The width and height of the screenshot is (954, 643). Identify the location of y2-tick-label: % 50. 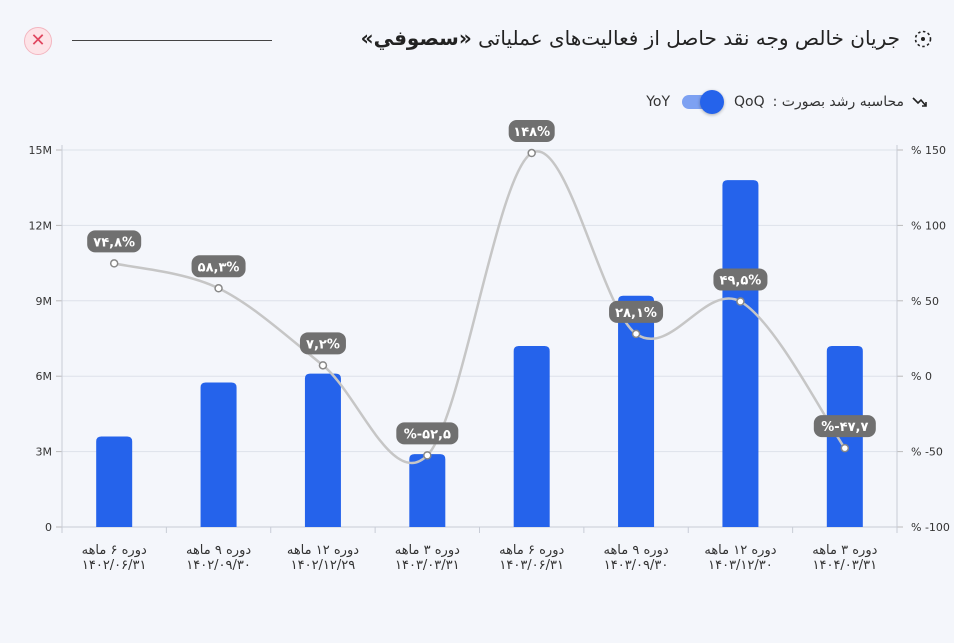
(925, 301).